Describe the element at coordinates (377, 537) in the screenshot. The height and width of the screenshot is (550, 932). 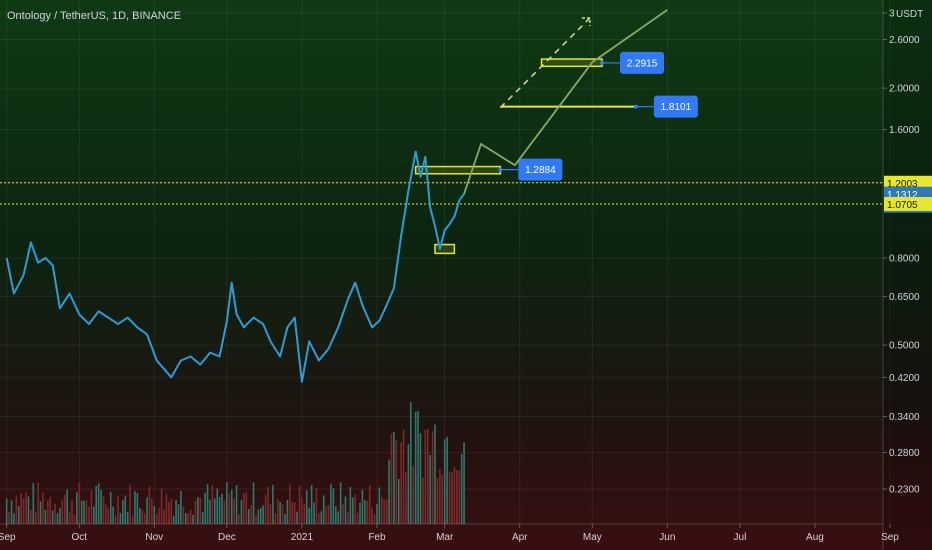
I see `x-tick-label: Feb` at that location.